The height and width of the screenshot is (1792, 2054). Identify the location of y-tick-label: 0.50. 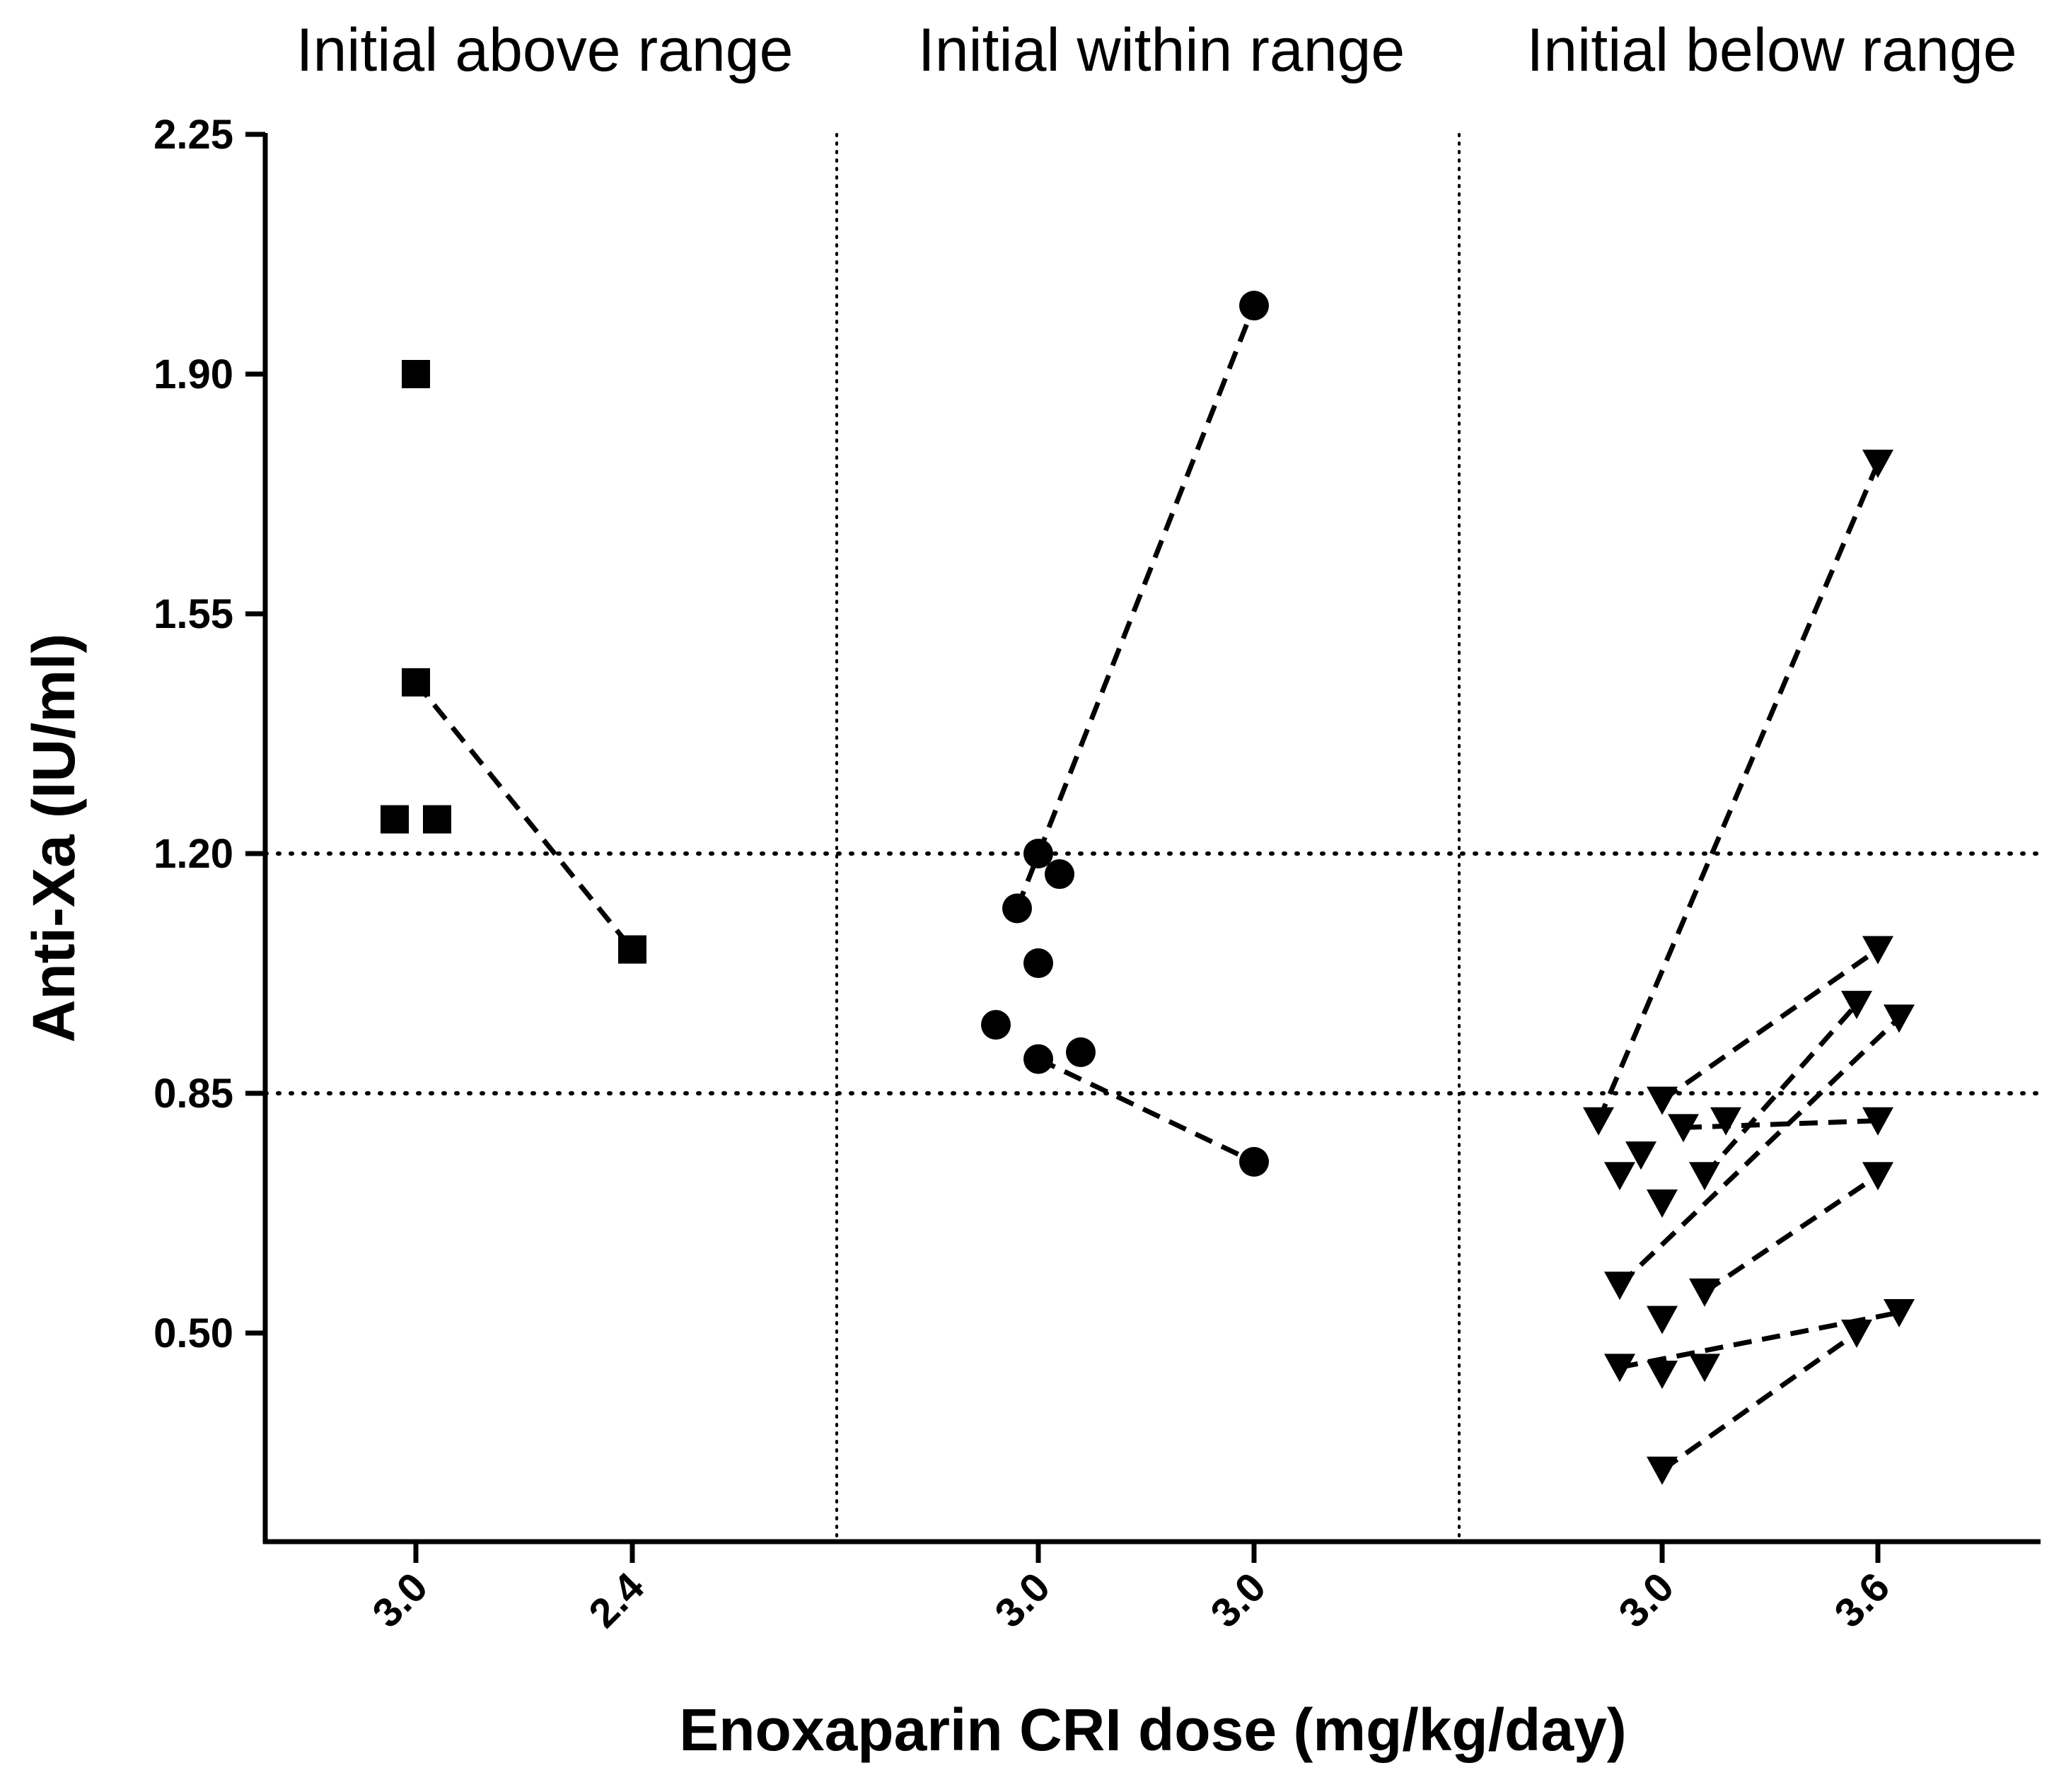
(193, 1333).